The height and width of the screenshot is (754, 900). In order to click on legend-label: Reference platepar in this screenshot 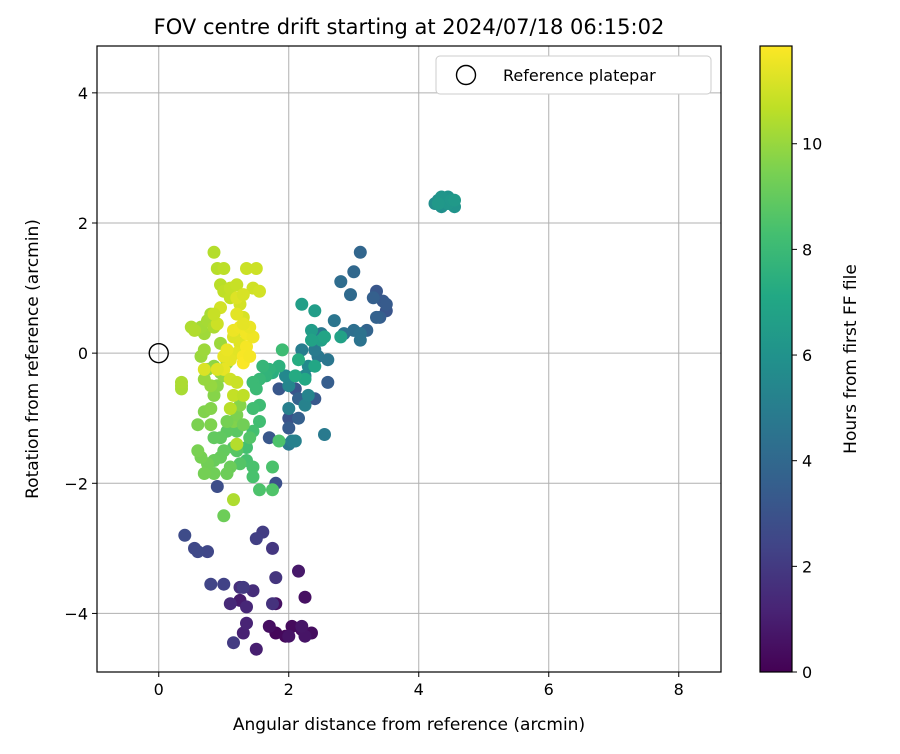, I will do `click(579, 75)`.